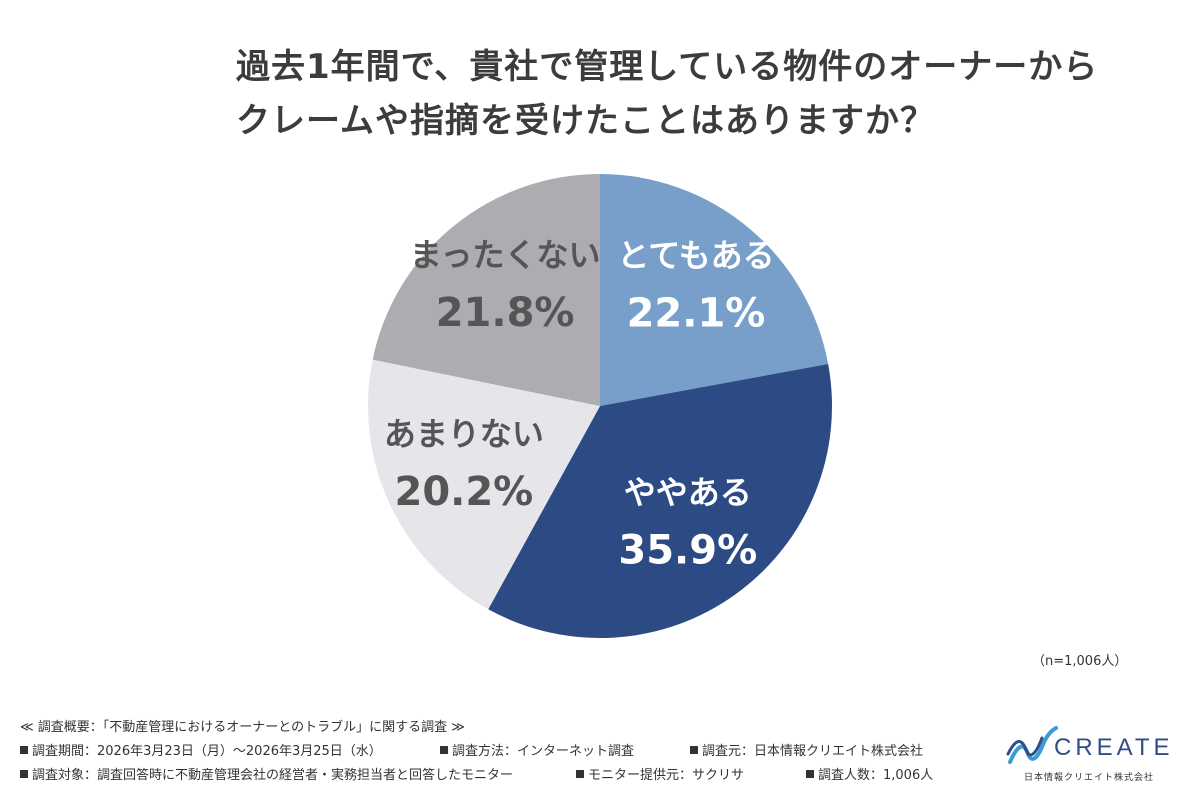 The image size is (1200, 800). What do you see at coordinates (242, 727) in the screenshot?
I see `survey-heading: ≪ 調査概要：「不動産管理におけるオーナーとのトラブル」に関する調査 ≫` at bounding box center [242, 727].